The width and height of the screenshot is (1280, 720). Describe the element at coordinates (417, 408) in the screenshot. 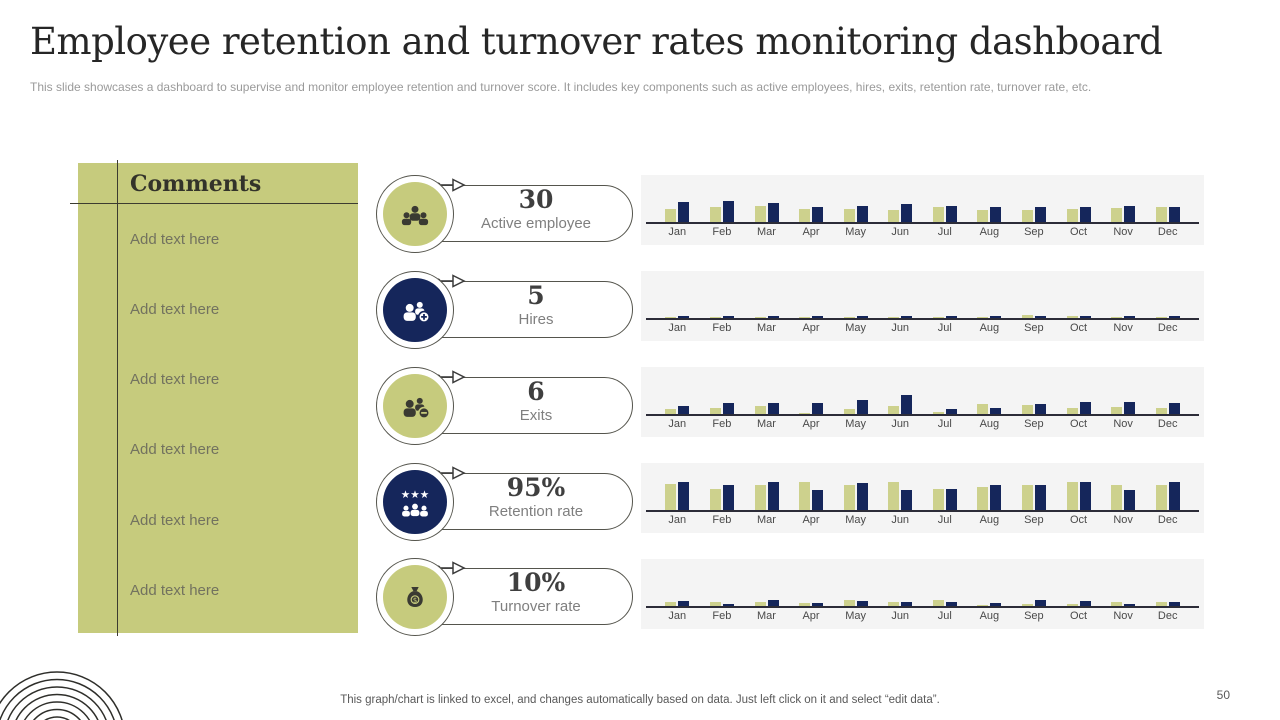

I see `exit-icon` at that location.